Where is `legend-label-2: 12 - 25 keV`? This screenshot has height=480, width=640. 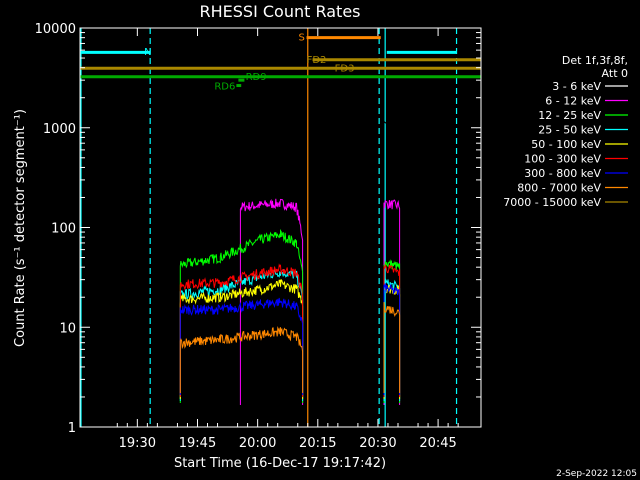 legend-label-2: 12 - 25 keV is located at coordinates (569, 115).